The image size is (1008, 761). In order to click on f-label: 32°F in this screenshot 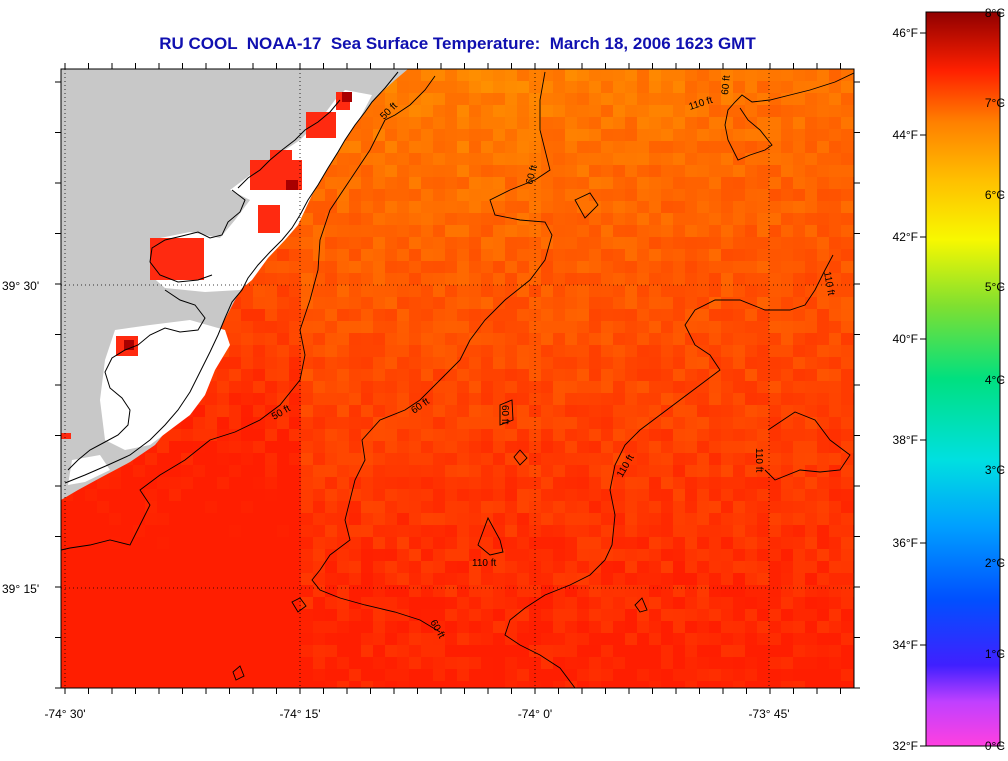, I will do `click(905, 746)`.